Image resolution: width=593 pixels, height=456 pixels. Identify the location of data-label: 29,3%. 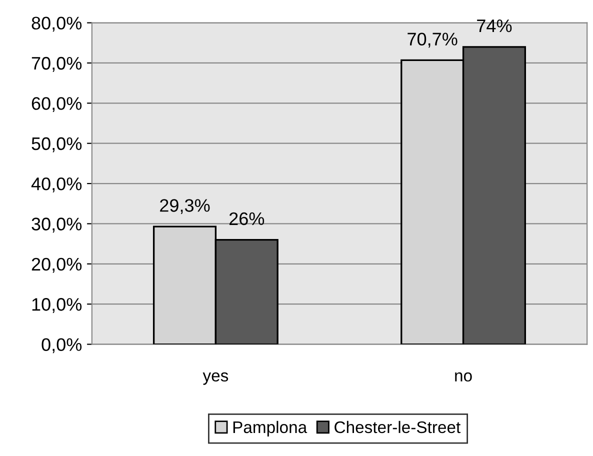
(185, 206).